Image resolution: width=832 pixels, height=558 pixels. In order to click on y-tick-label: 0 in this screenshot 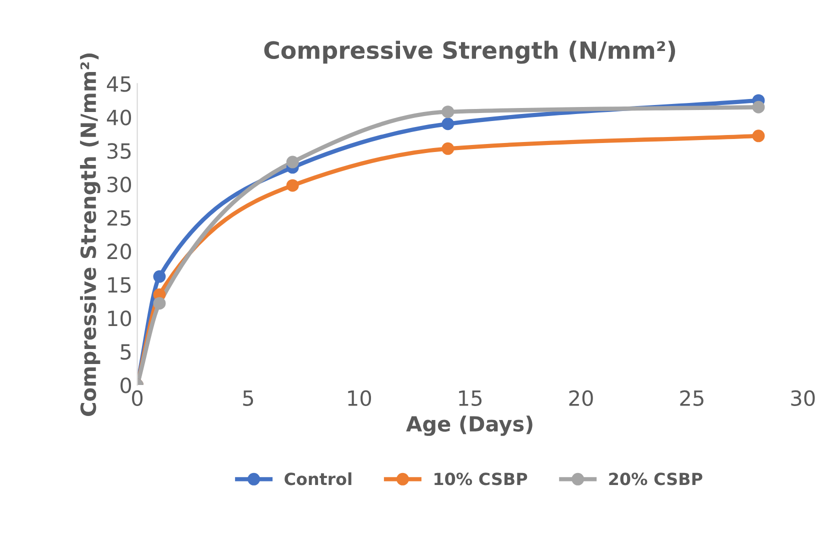, I will do `click(126, 385)`.